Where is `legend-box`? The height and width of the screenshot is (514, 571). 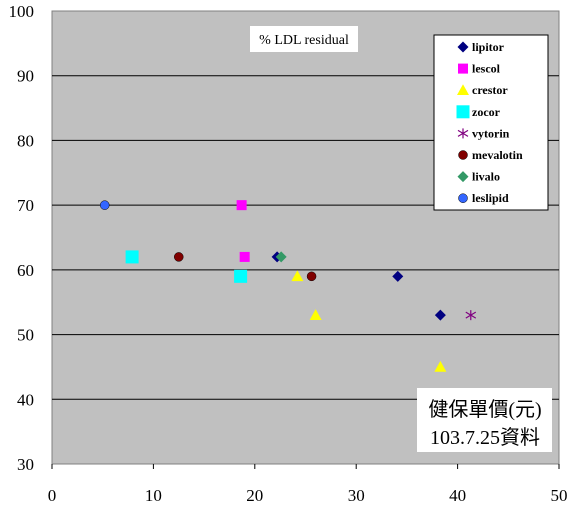
legend-box is located at coordinates (491, 122).